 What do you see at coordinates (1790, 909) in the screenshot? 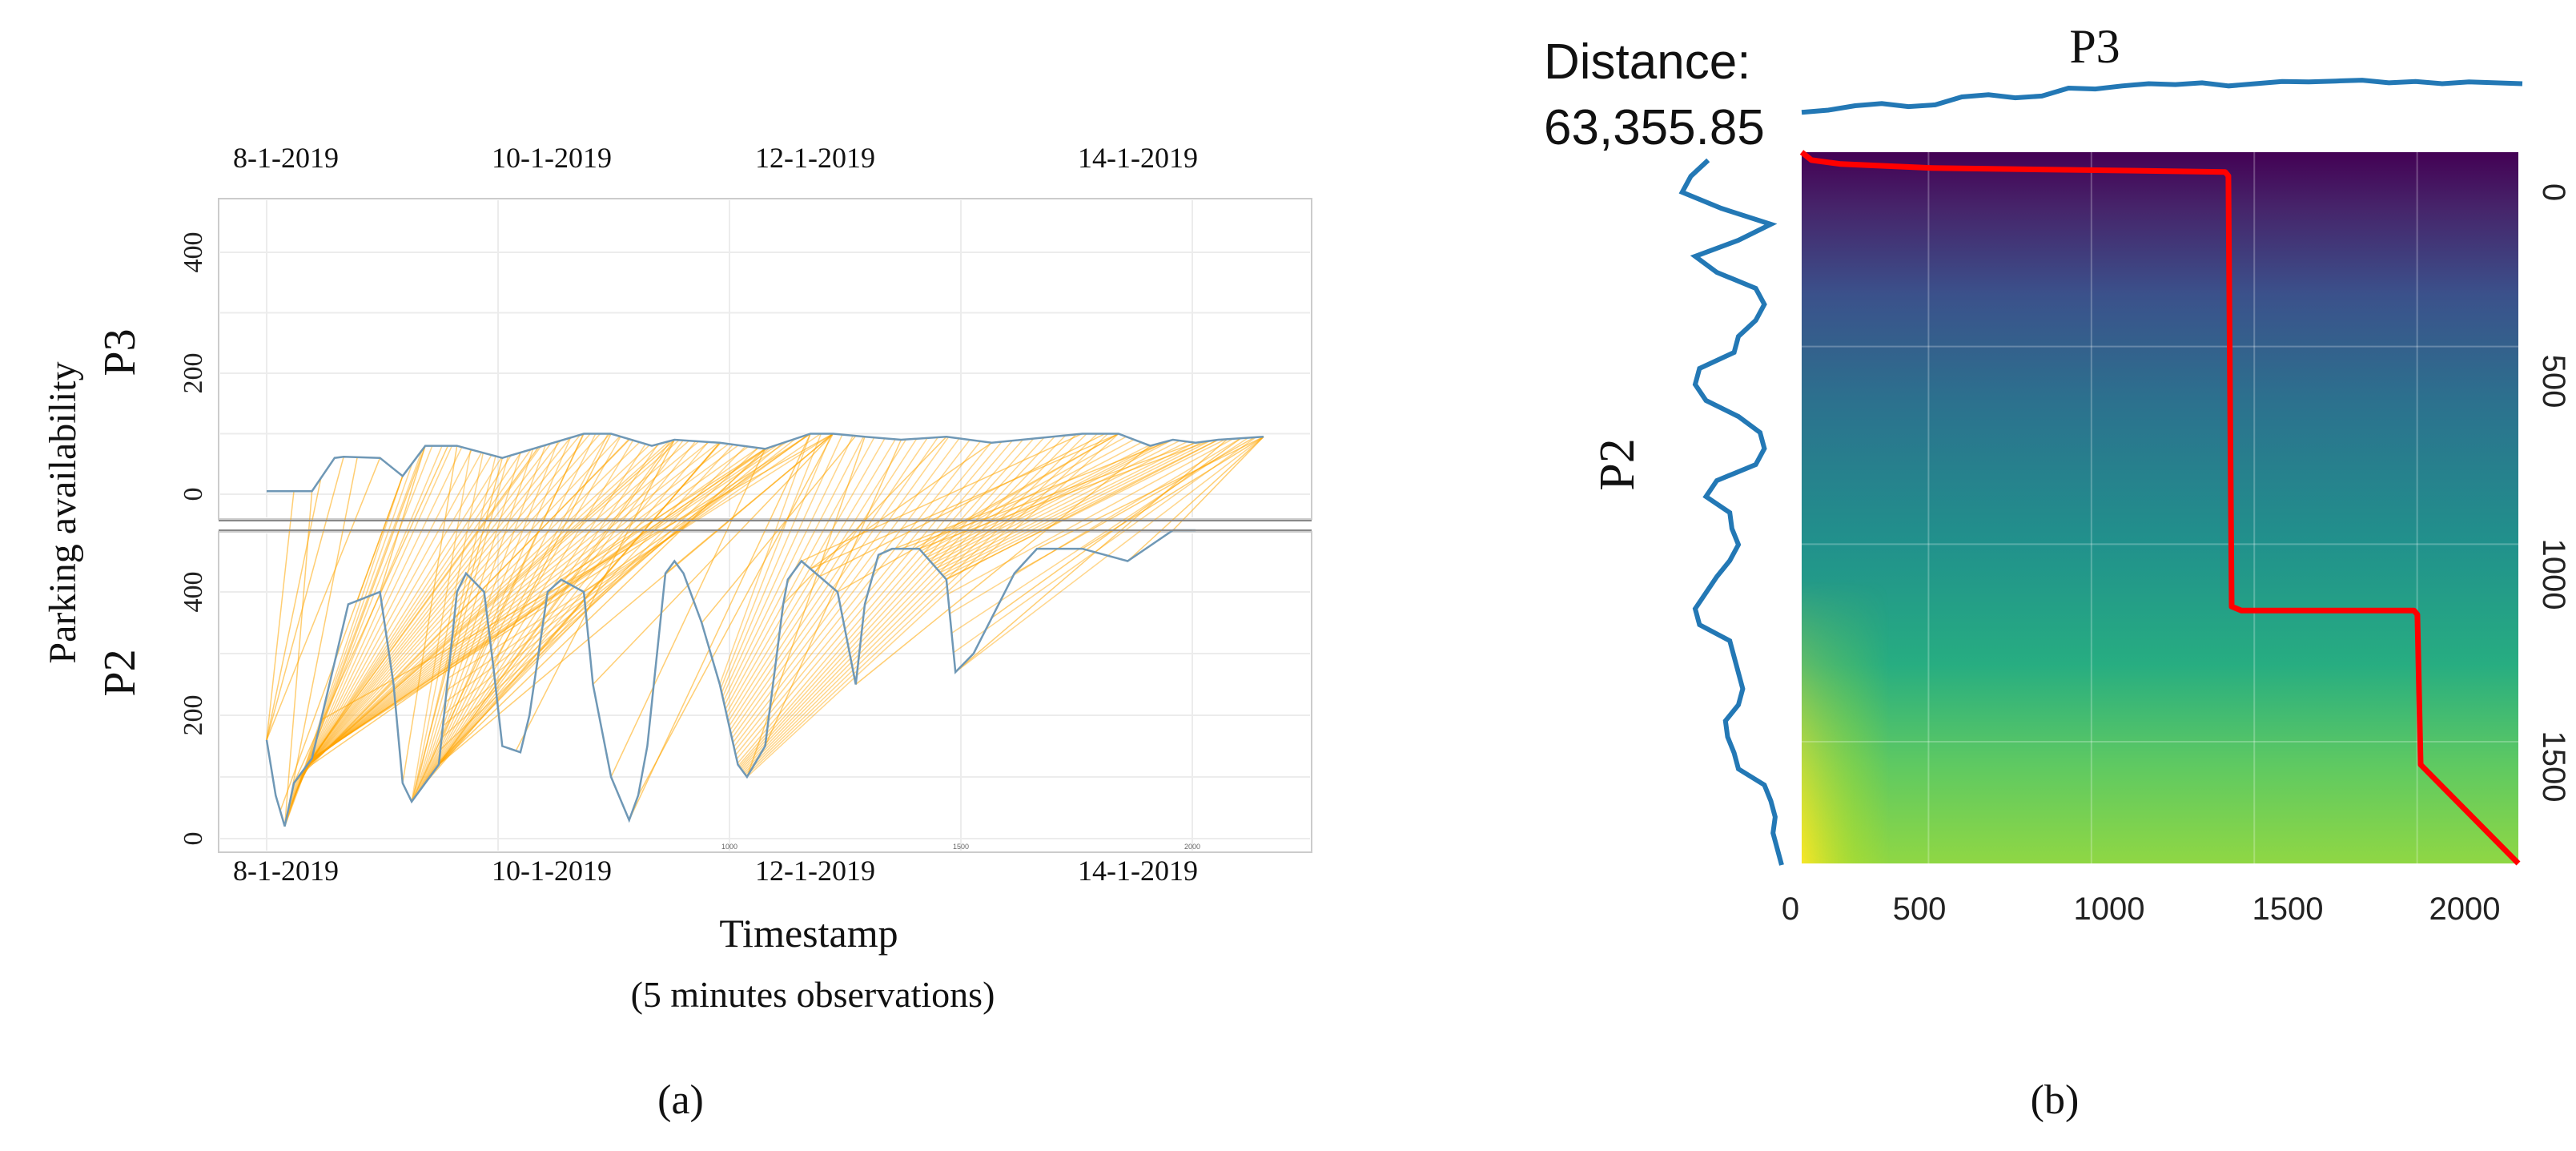
I see `x-tick-label: 0` at bounding box center [1790, 909].